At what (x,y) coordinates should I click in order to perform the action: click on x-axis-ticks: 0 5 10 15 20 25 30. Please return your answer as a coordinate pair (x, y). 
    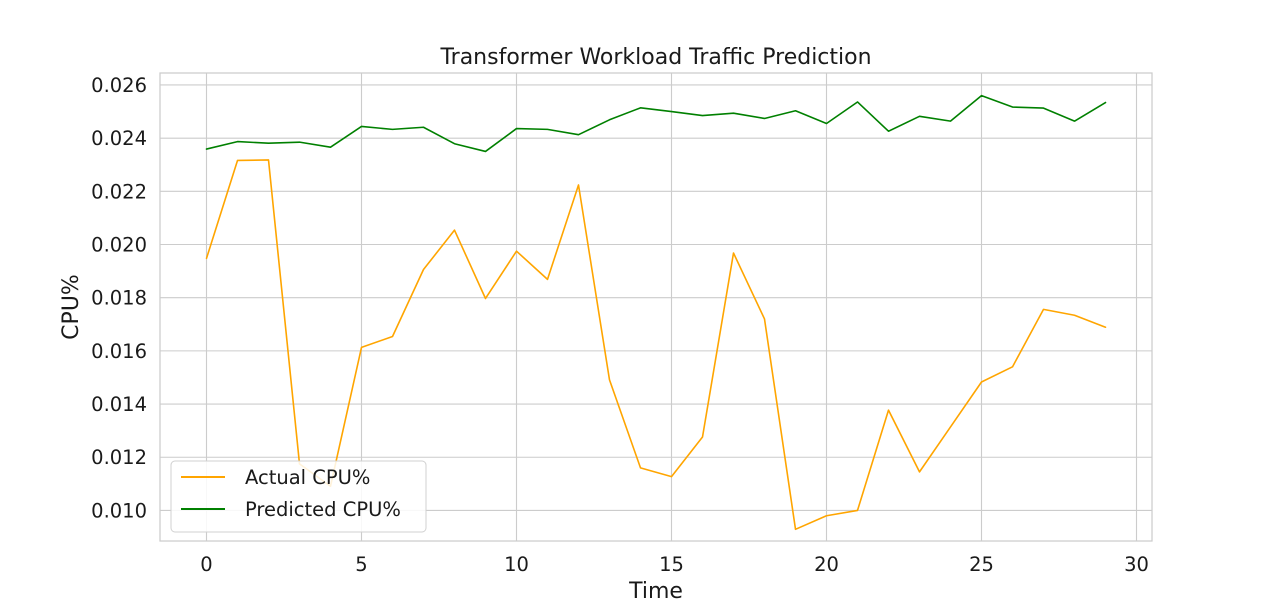
    Looking at the image, I should click on (674, 564).